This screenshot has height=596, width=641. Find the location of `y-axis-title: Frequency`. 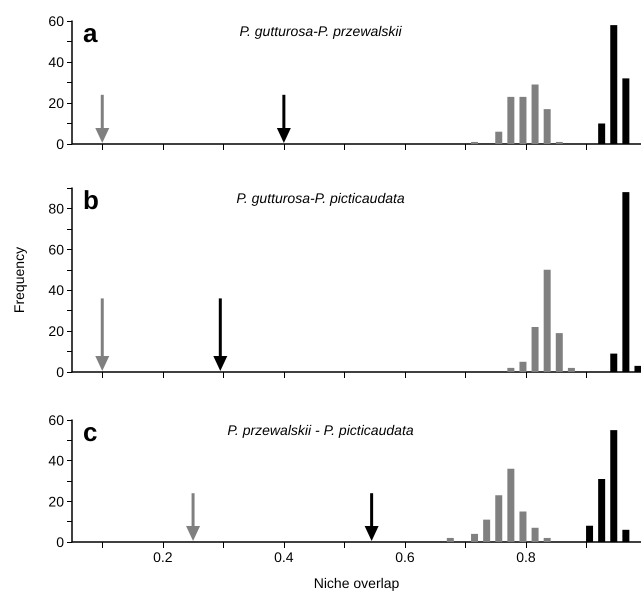

y-axis-title: Frequency is located at coordinates (19, 280).